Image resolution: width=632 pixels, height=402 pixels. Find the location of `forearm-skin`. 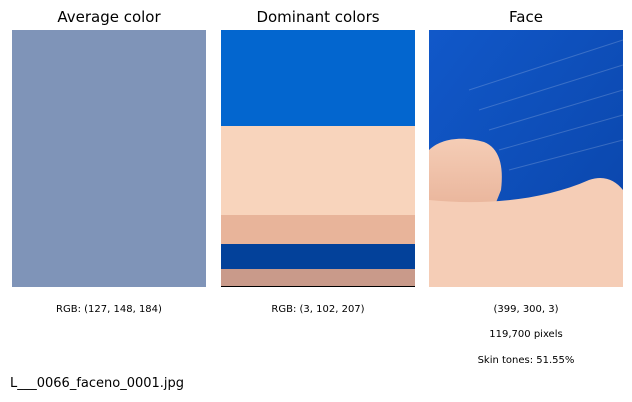

forearm-skin is located at coordinates (526, 232).